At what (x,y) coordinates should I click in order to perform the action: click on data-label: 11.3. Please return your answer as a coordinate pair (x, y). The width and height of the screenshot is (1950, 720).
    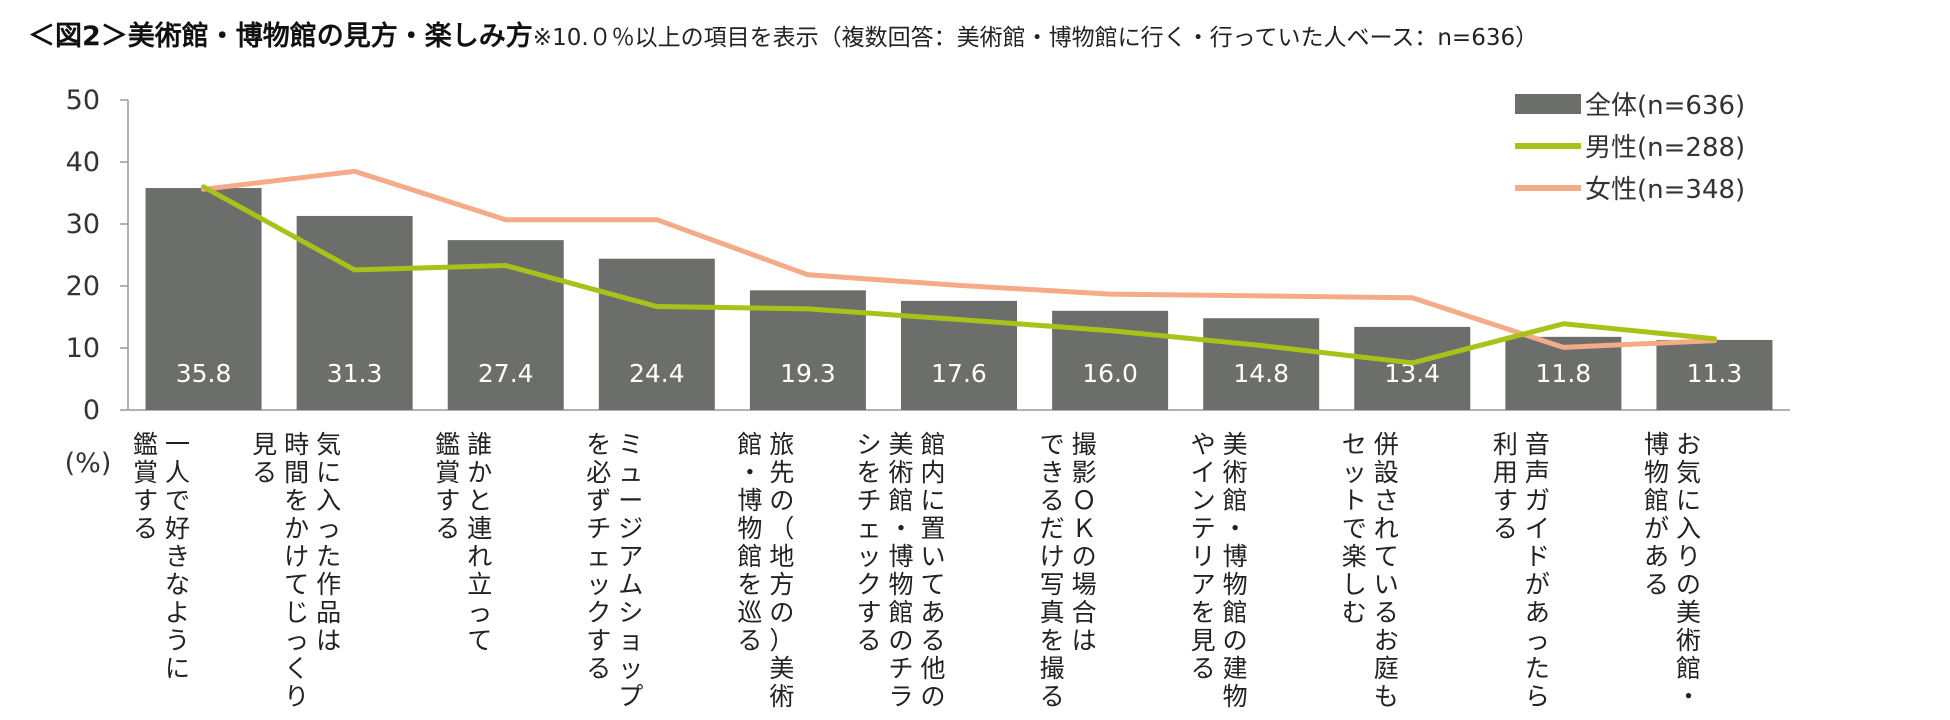
    Looking at the image, I should click on (1715, 373).